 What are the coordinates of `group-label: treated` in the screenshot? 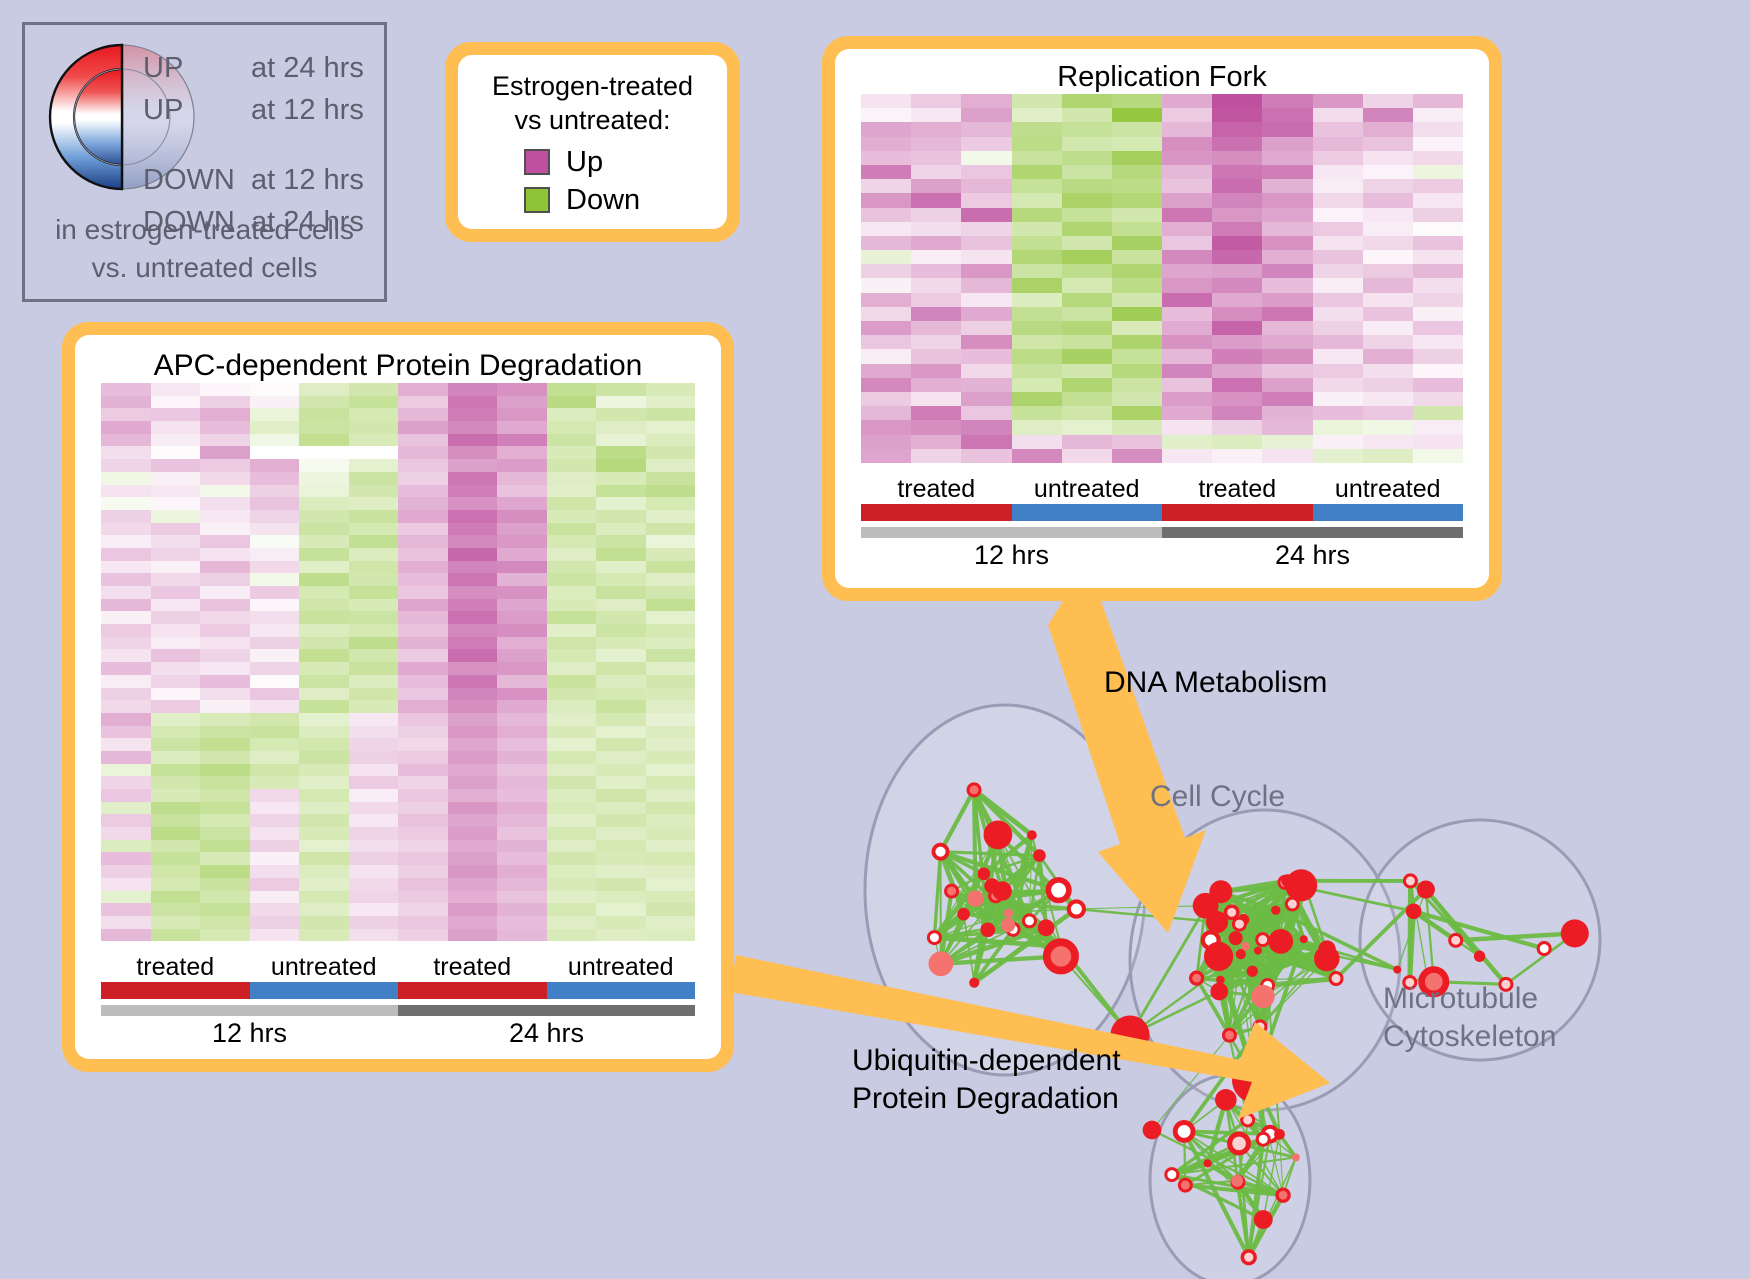 It's located at (175, 967).